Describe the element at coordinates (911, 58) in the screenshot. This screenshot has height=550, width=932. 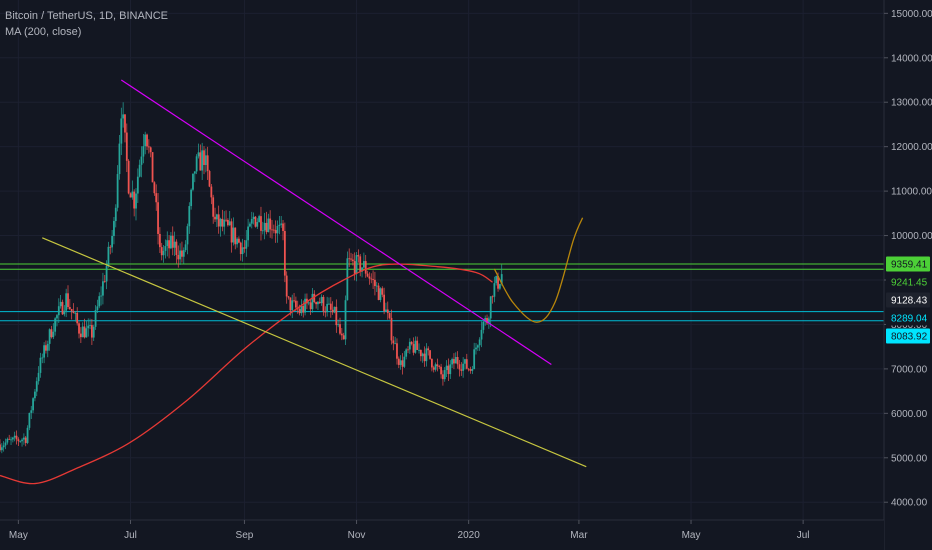
I see `price-tick-label: 14000.00` at that location.